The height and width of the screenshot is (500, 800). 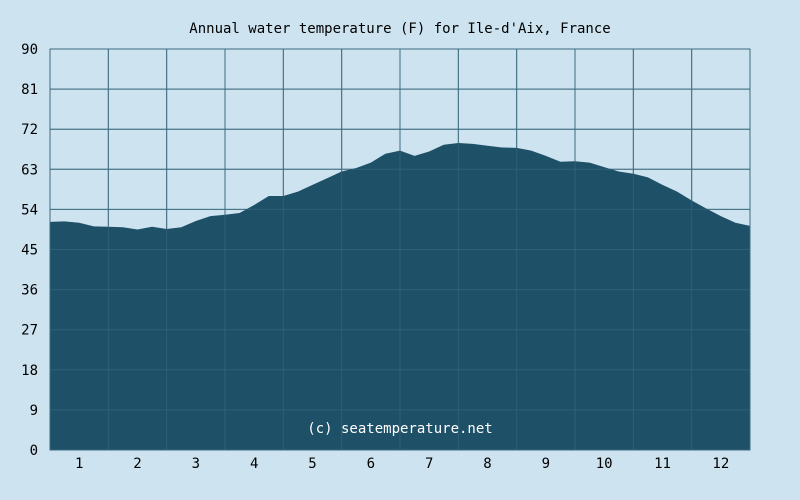 I want to click on x-tick-label: 4, so click(x=254, y=464).